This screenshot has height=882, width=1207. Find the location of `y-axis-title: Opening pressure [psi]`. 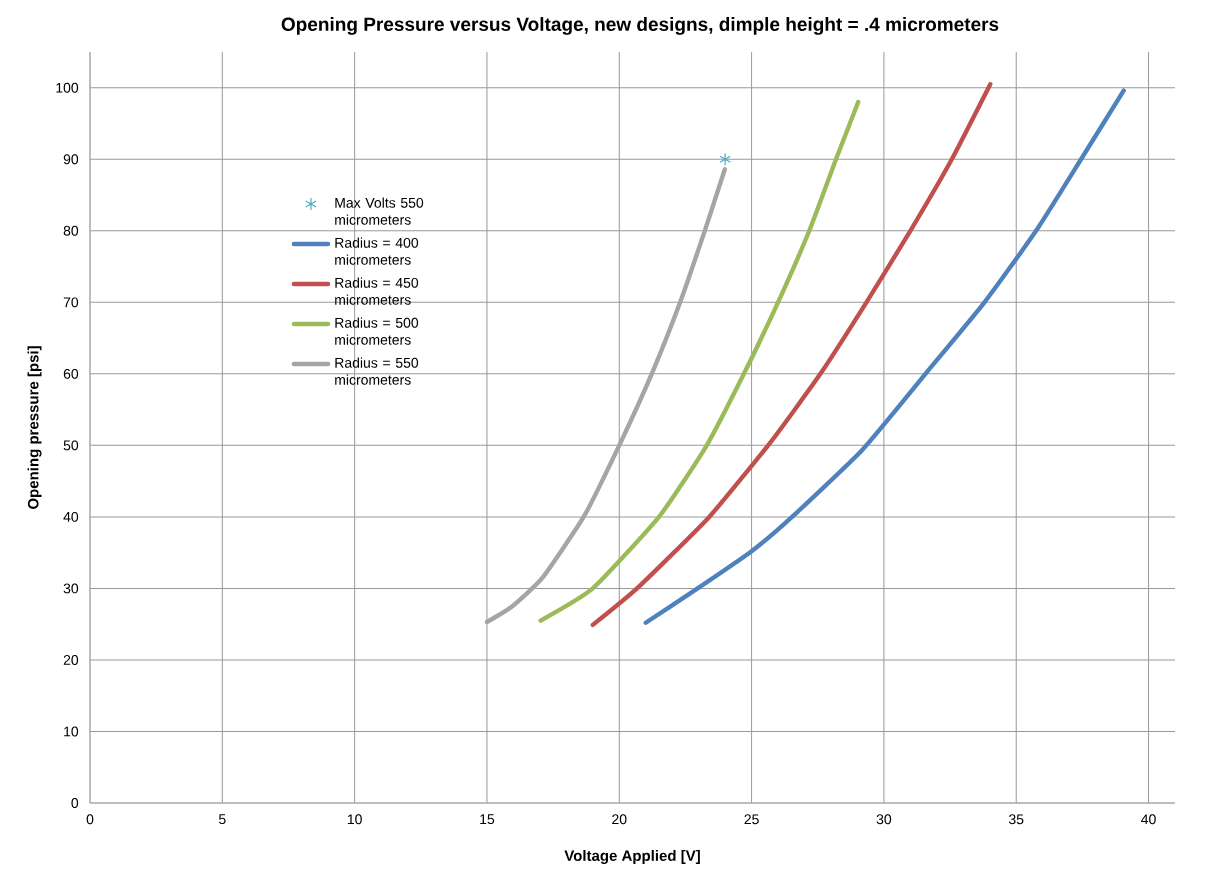

y-axis-title: Opening pressure [psi] is located at coordinates (34, 427).